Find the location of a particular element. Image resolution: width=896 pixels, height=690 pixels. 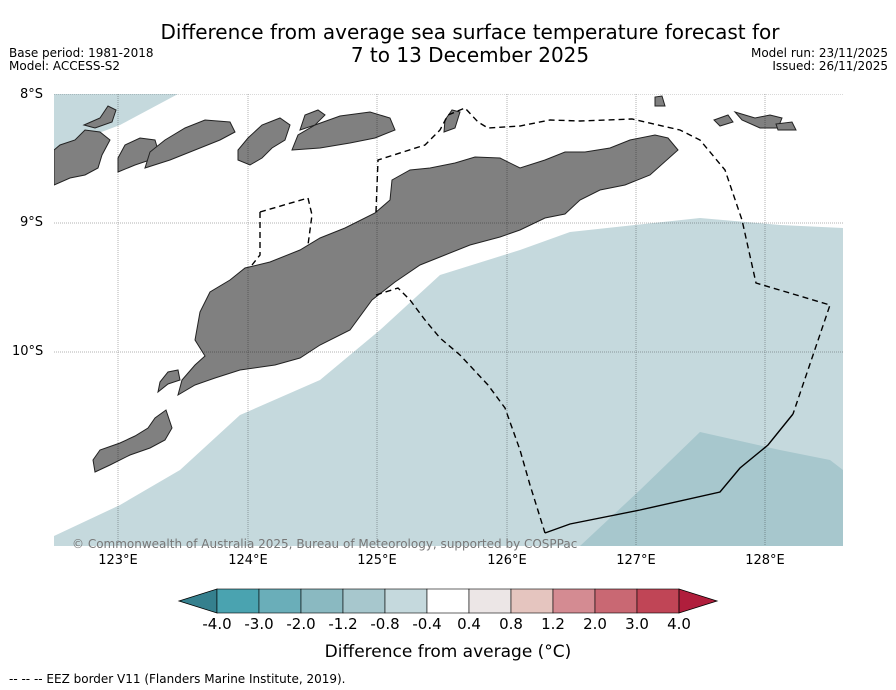

colorbar-tick: 3.0 is located at coordinates (637, 624).